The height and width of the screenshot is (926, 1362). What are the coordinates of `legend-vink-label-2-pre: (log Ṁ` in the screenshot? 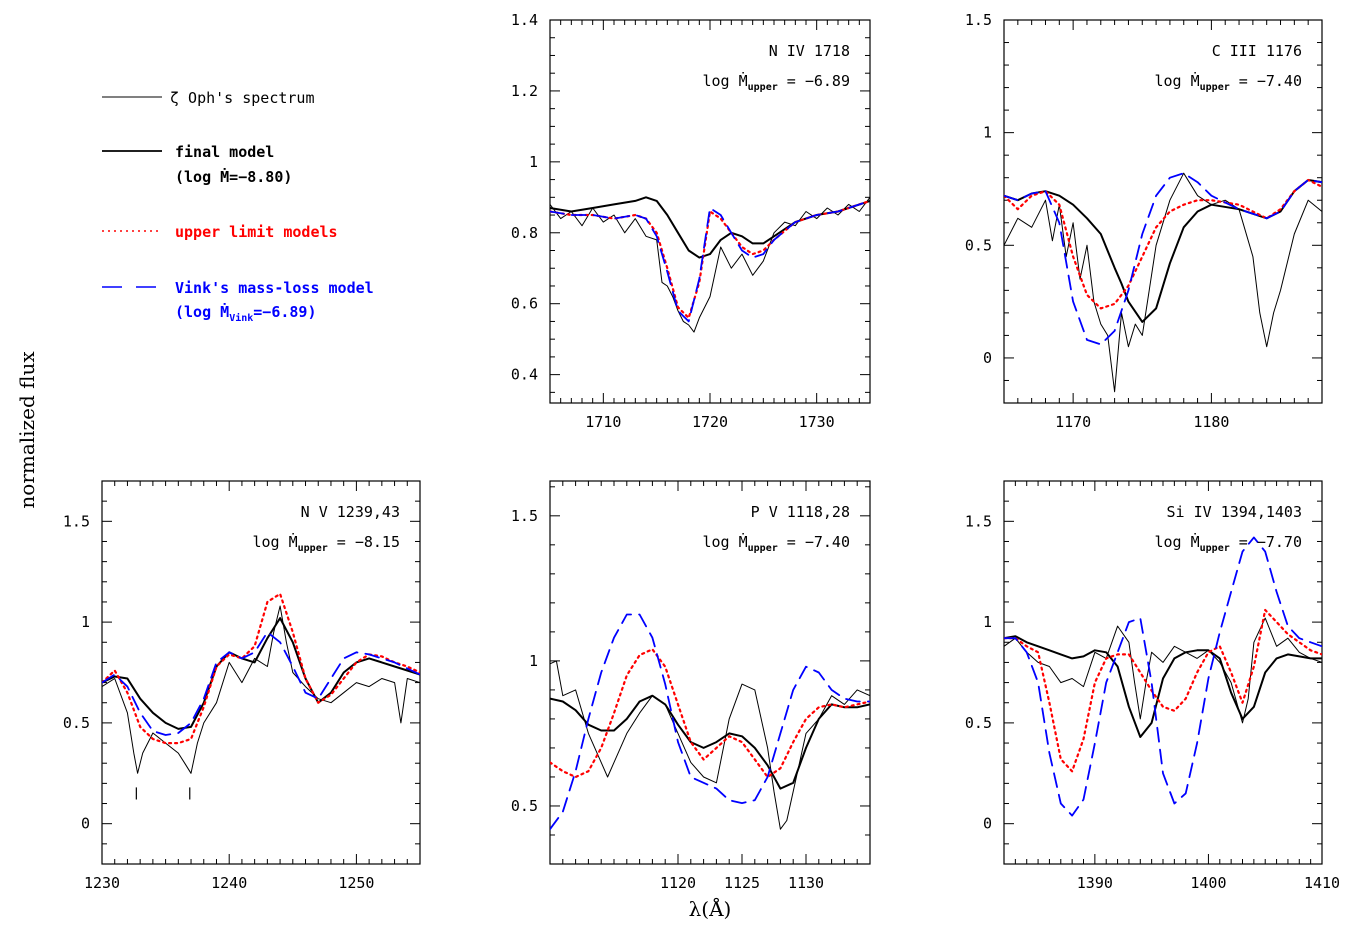 It's located at (202, 311).